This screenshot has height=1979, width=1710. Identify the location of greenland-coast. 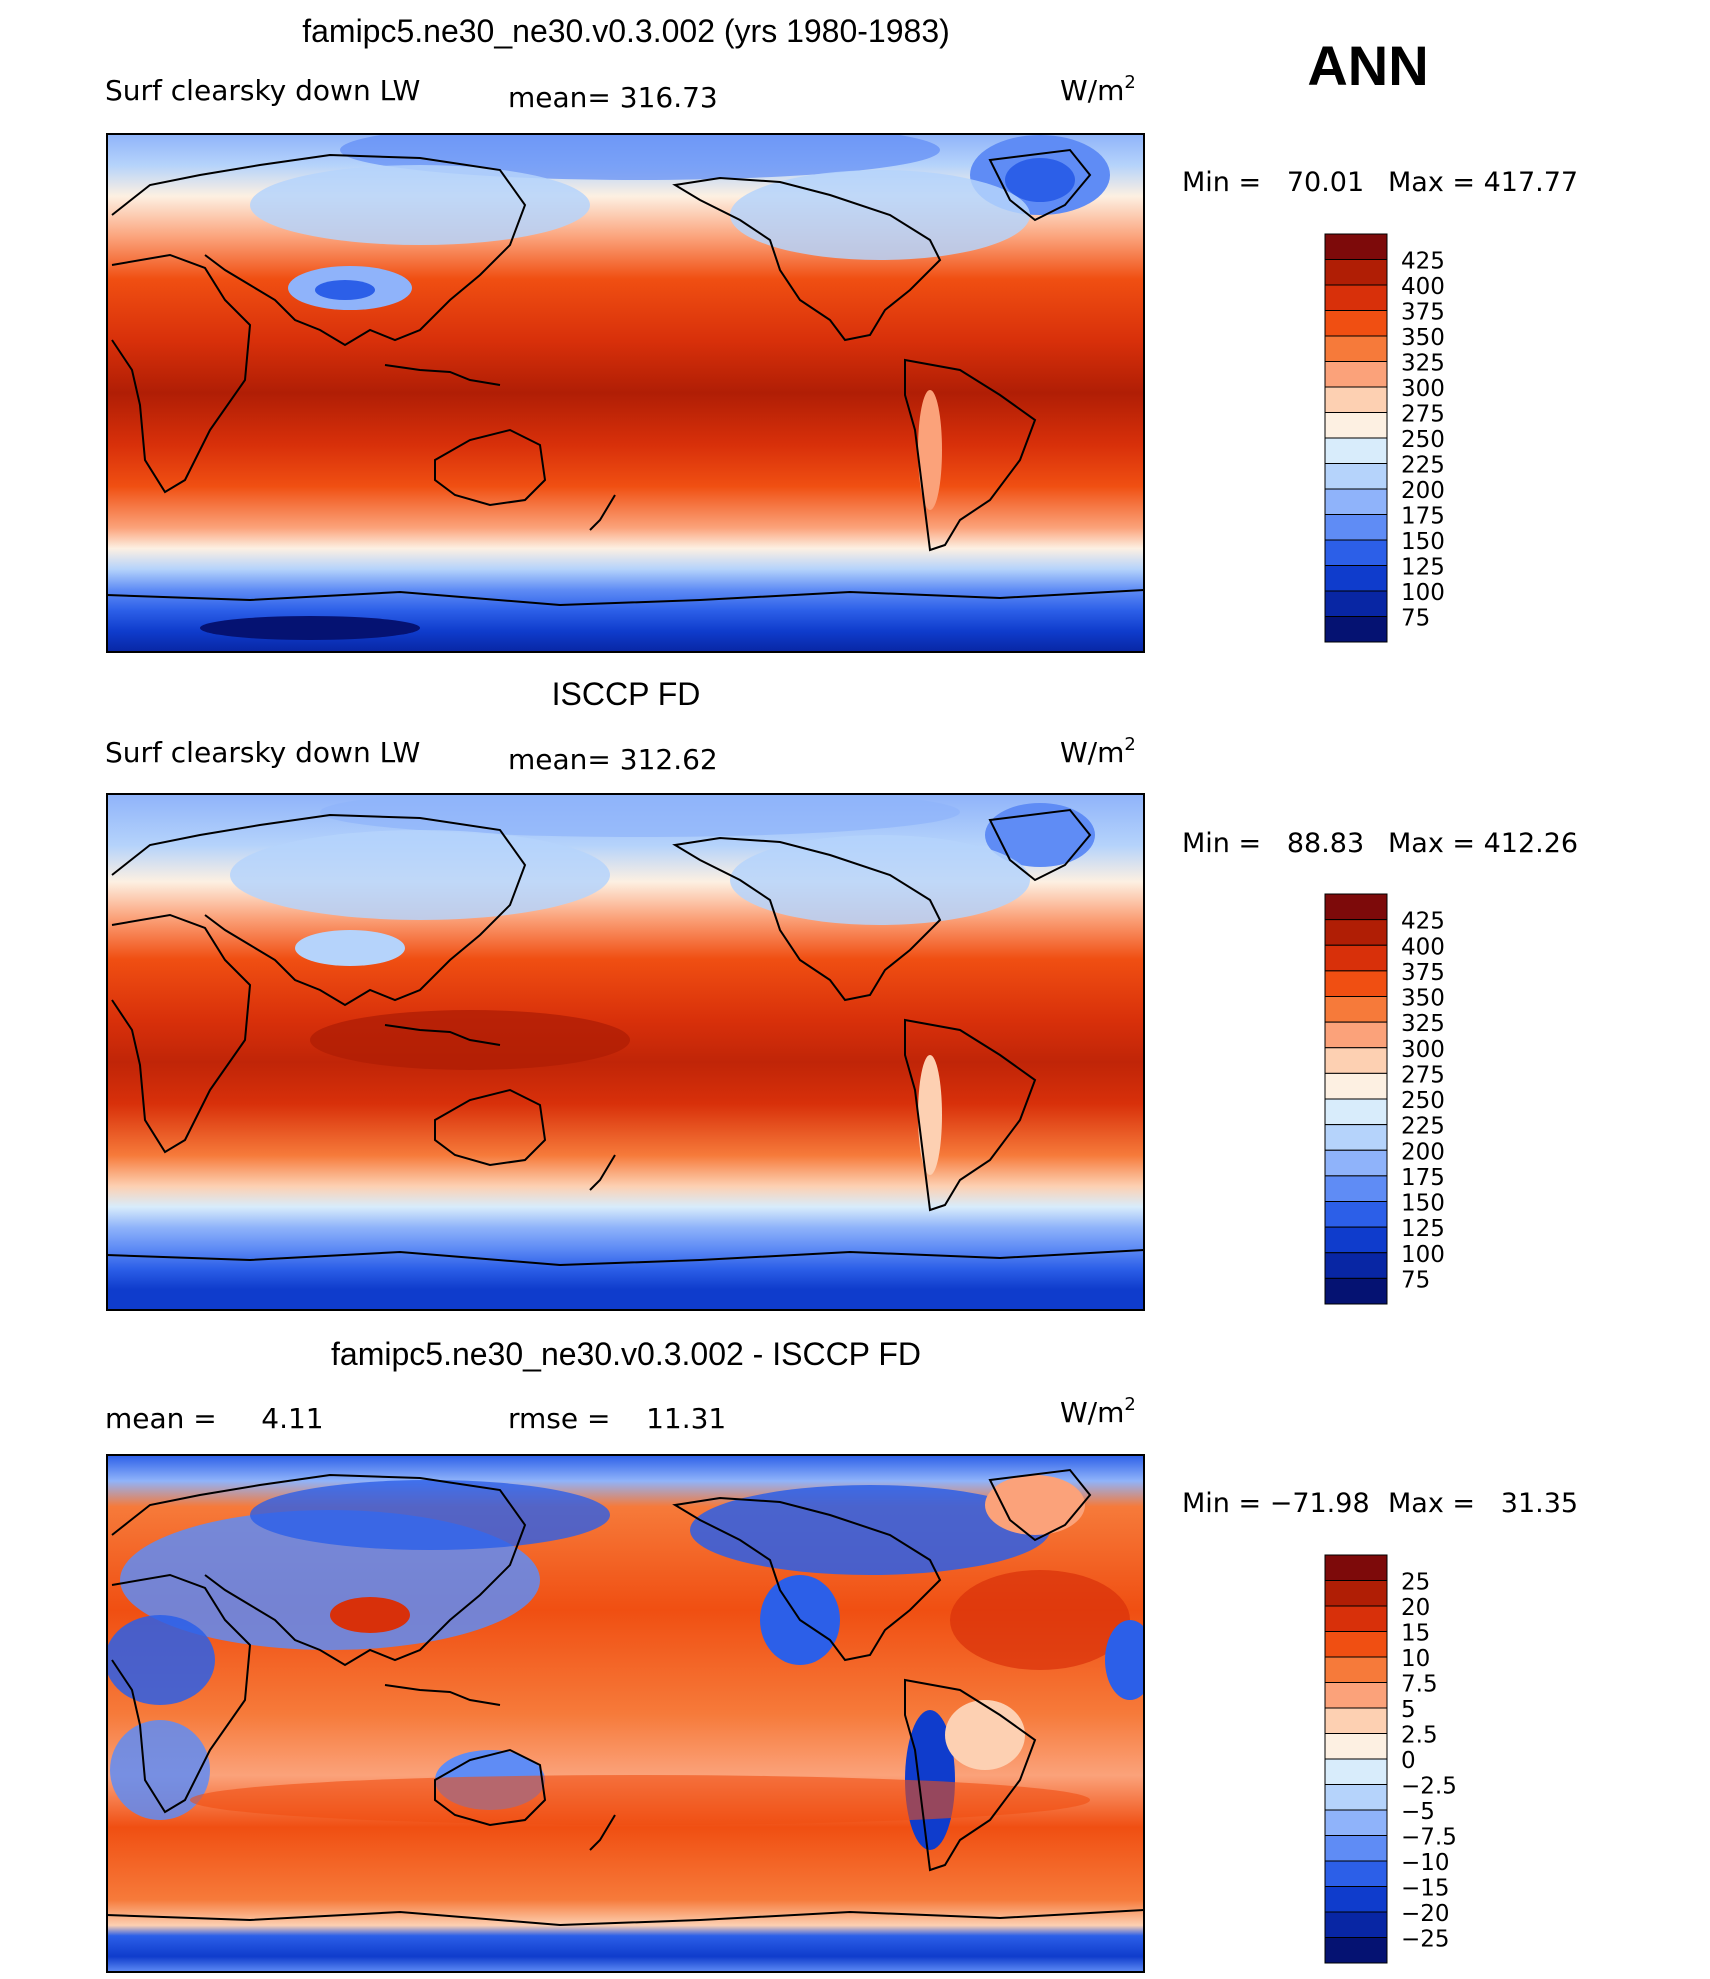
(1040, 845).